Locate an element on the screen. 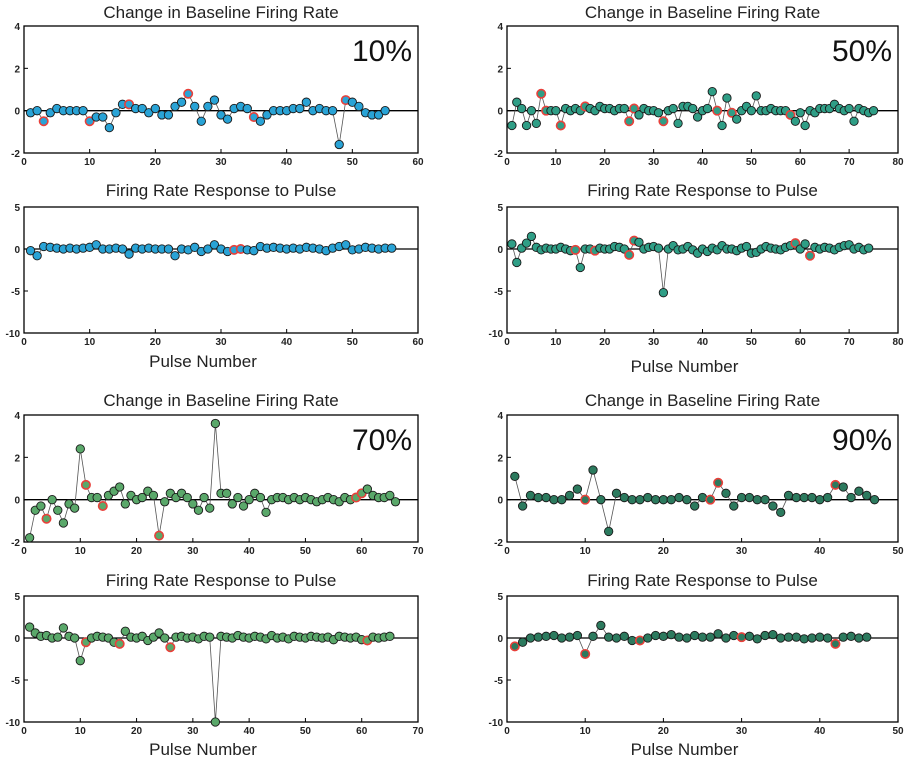 This screenshot has width=906, height=763. y-tick-label: 4 is located at coordinates (500, 27).